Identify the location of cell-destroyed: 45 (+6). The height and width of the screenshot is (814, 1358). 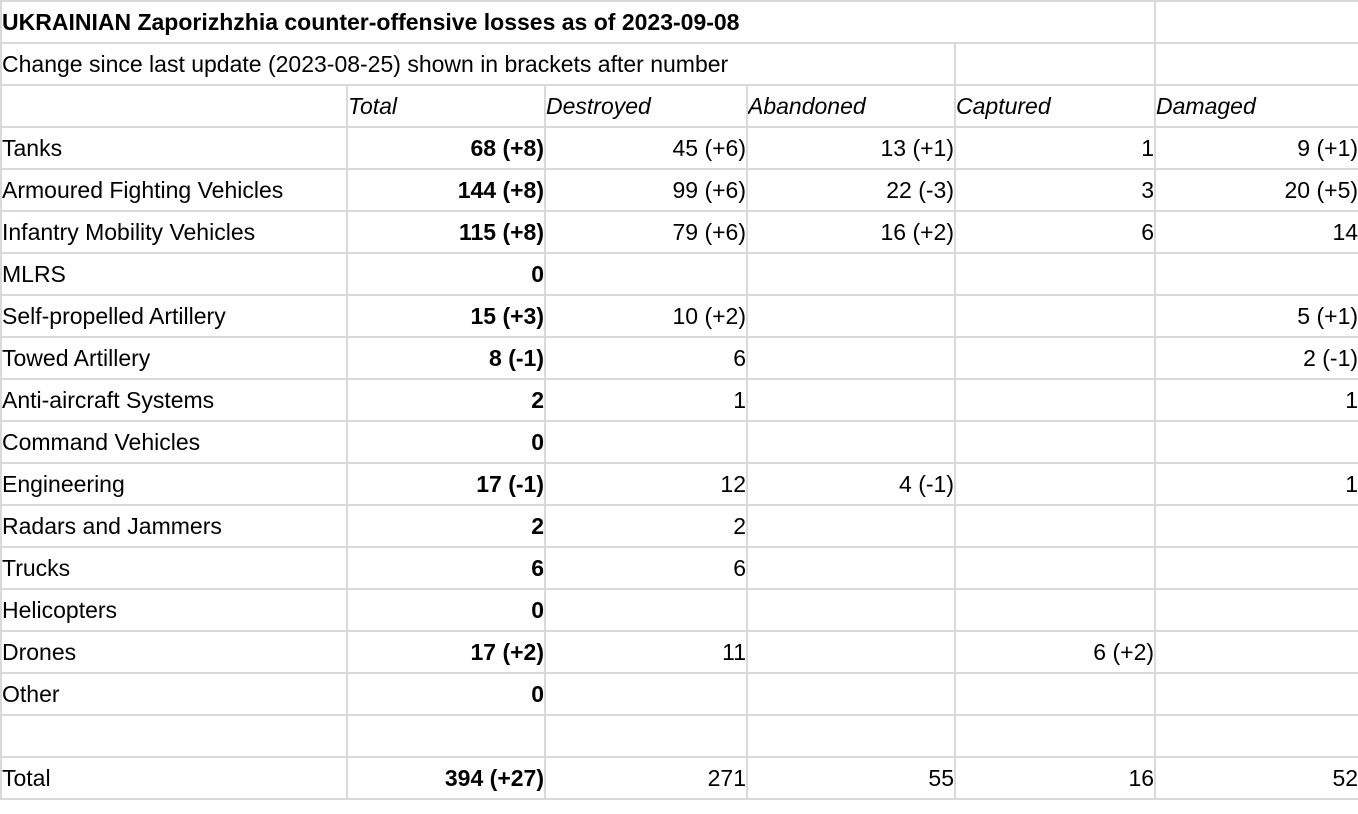
(646, 148).